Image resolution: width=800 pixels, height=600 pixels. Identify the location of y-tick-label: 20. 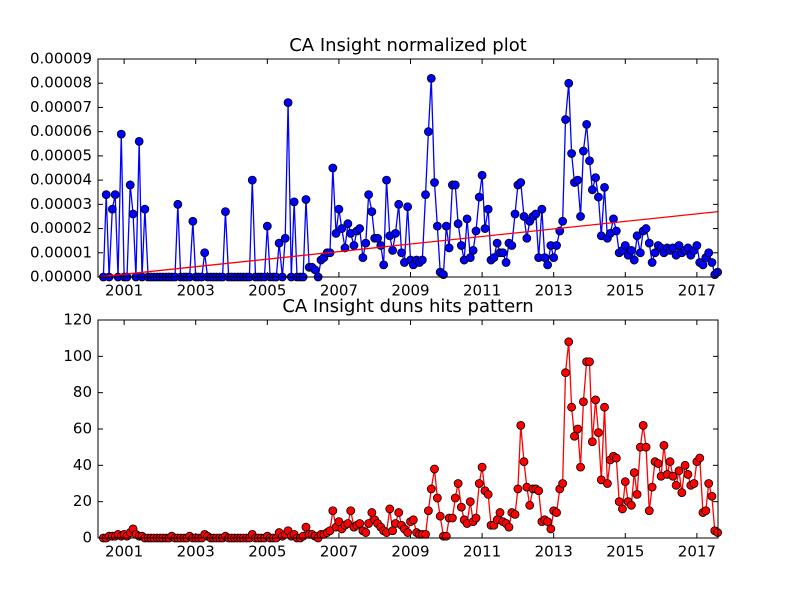
(82, 501).